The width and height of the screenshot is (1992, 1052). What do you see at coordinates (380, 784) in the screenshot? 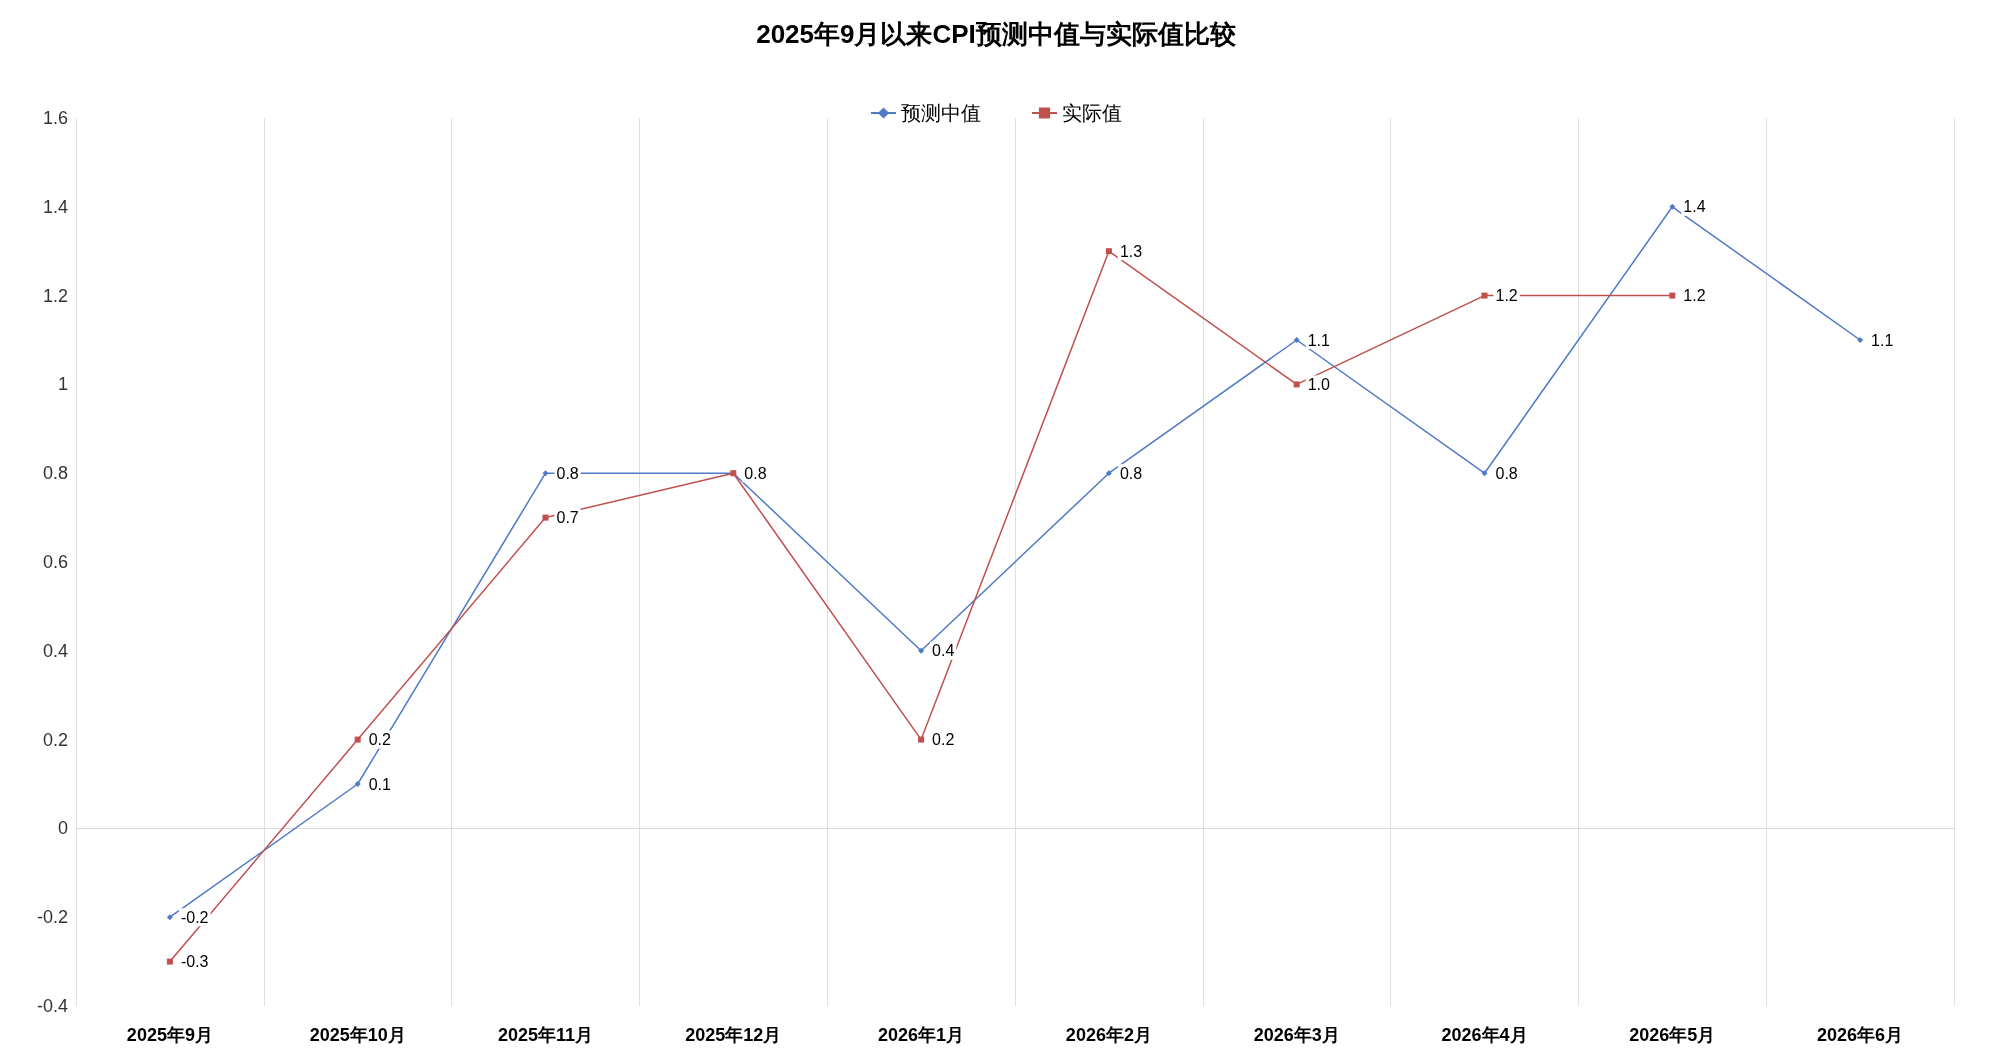
I see `data-label: 0.1` at bounding box center [380, 784].